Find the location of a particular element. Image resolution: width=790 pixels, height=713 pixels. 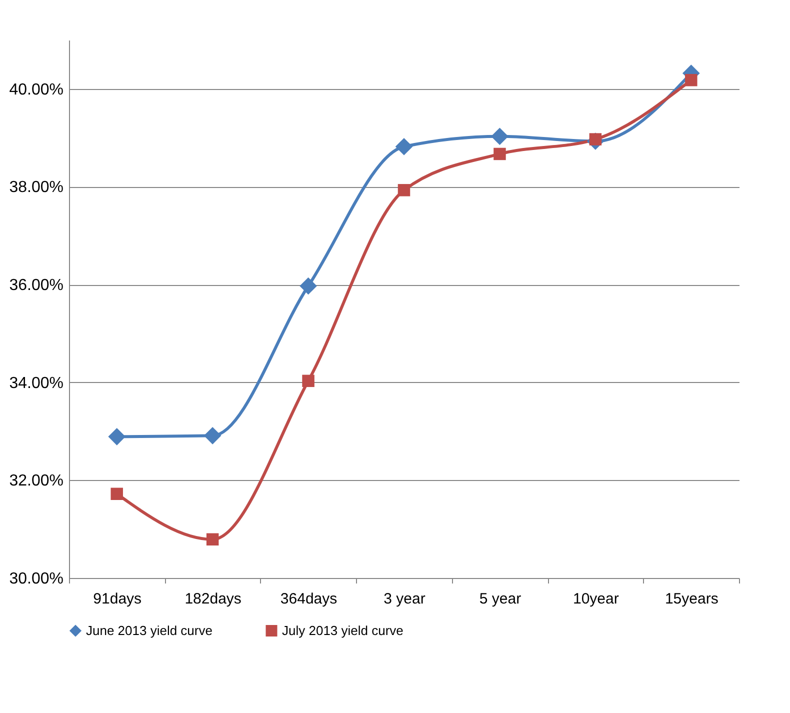

y-tick-label: 40.00% is located at coordinates (36, 89).